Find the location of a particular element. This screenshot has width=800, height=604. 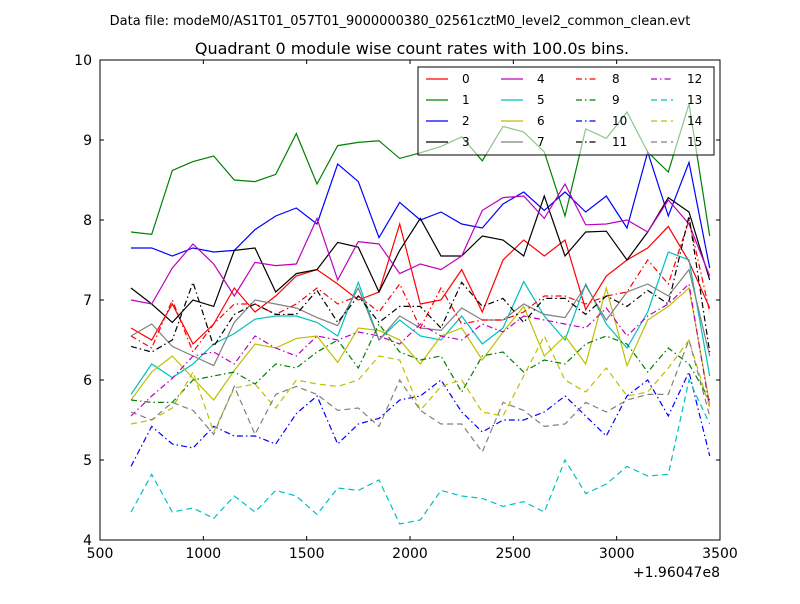

y-tick-label: 9 is located at coordinates (87, 141).